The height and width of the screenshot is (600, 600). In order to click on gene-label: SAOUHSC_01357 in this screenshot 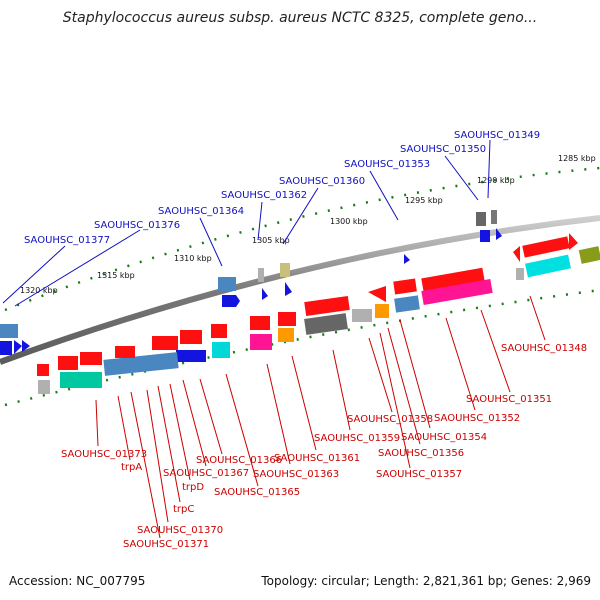, I will do `click(419, 474)`.